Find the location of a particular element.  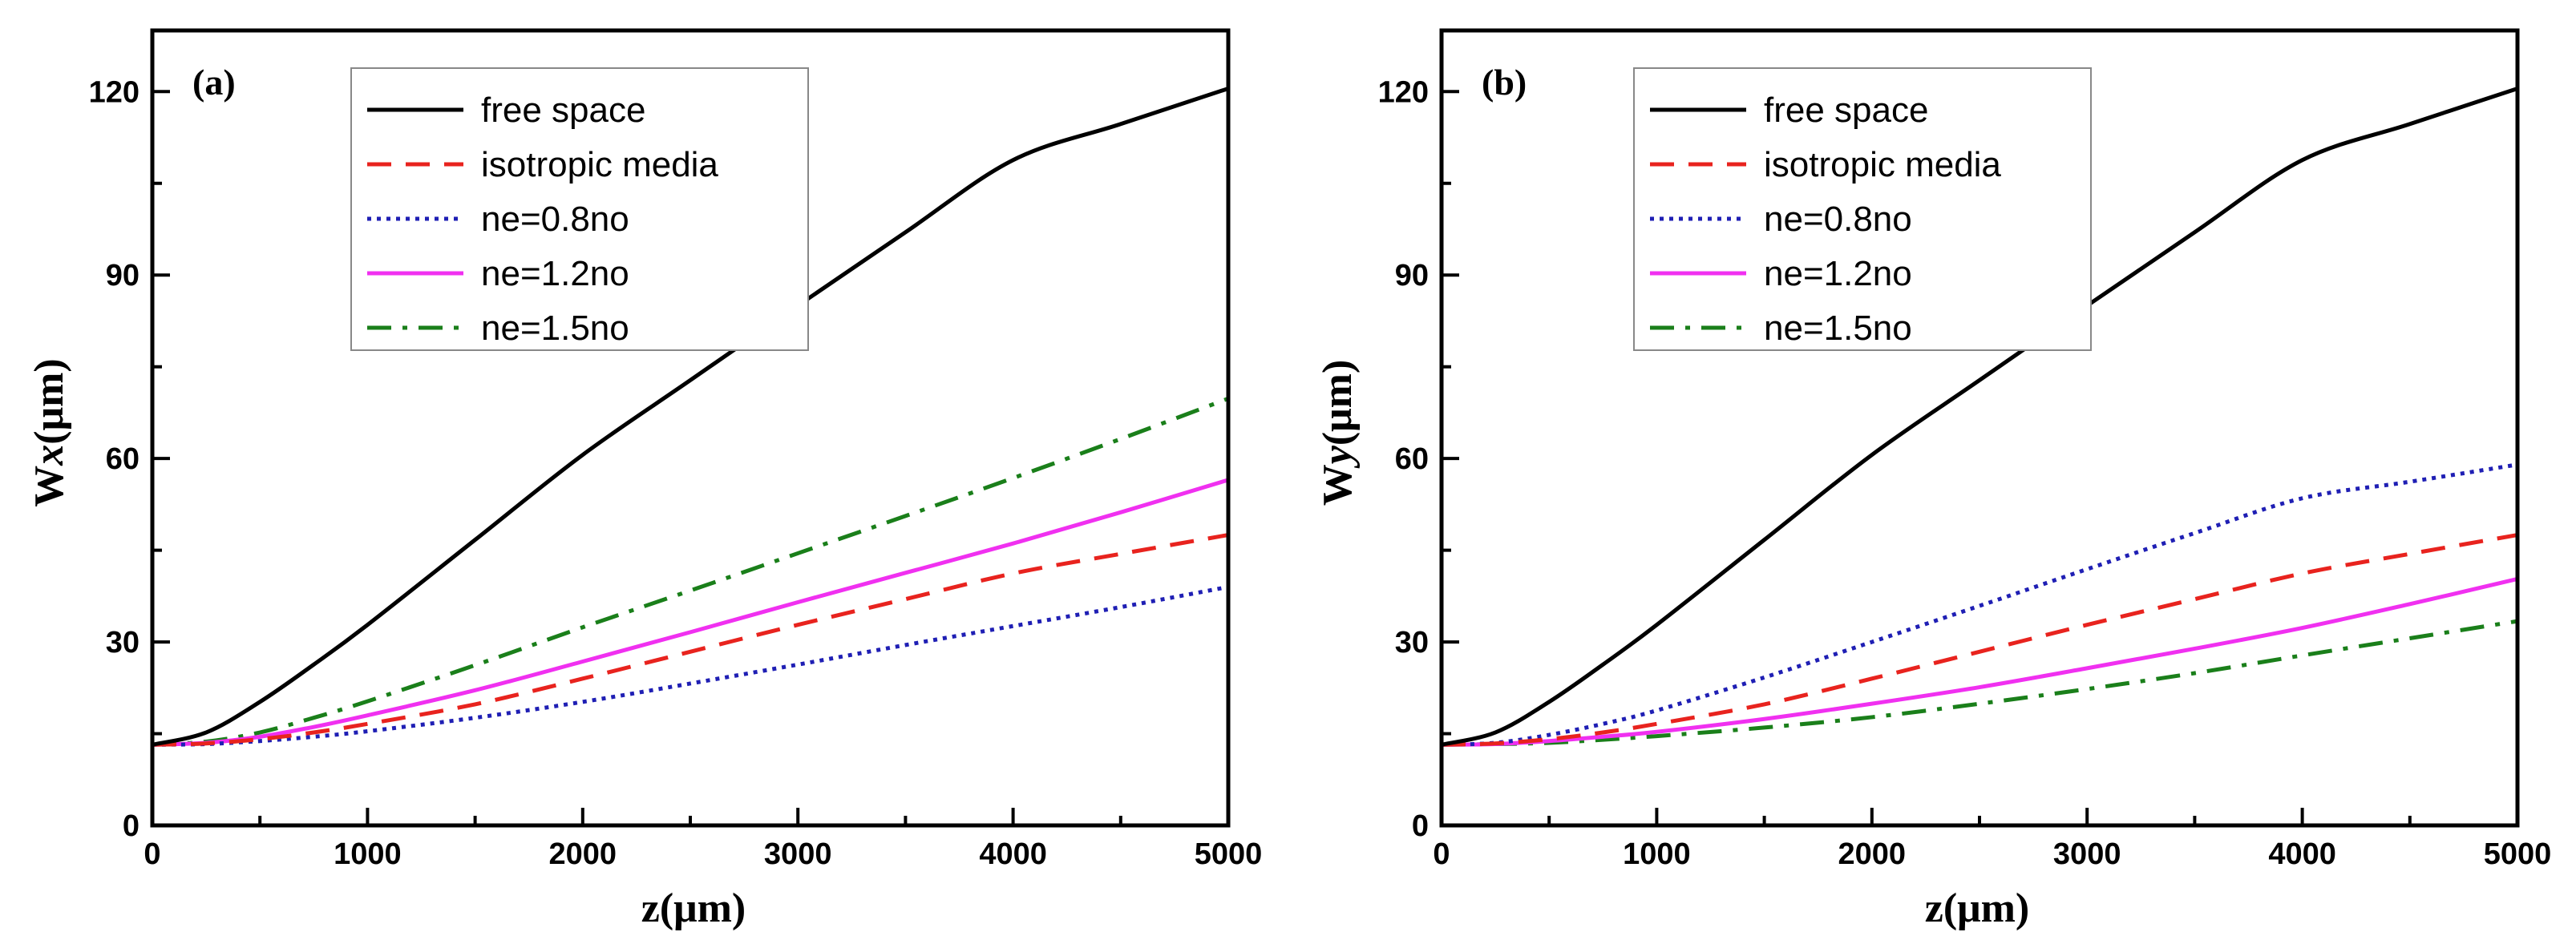

panel-a-series-line-isotropic-media is located at coordinates (690, 640).